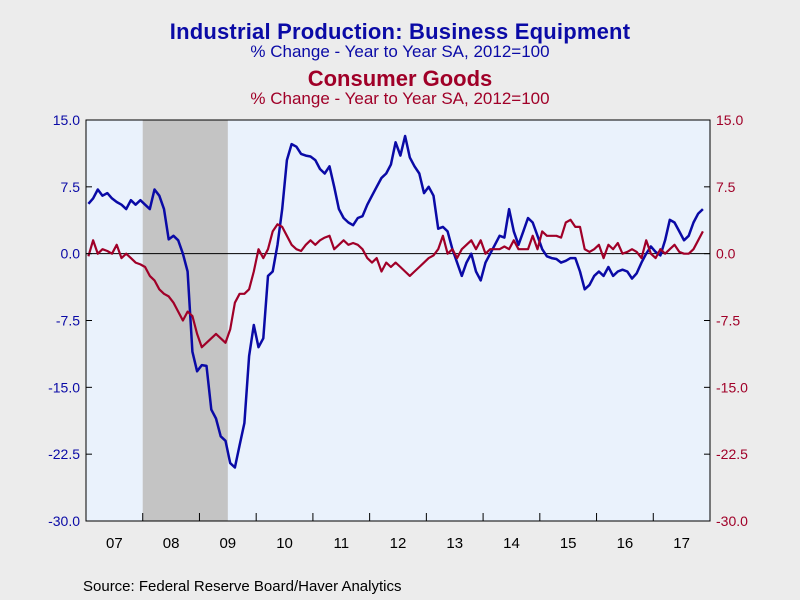 The width and height of the screenshot is (800, 600). What do you see at coordinates (71, 254) in the screenshot?
I see `y-tick-label-left: 0.0` at bounding box center [71, 254].